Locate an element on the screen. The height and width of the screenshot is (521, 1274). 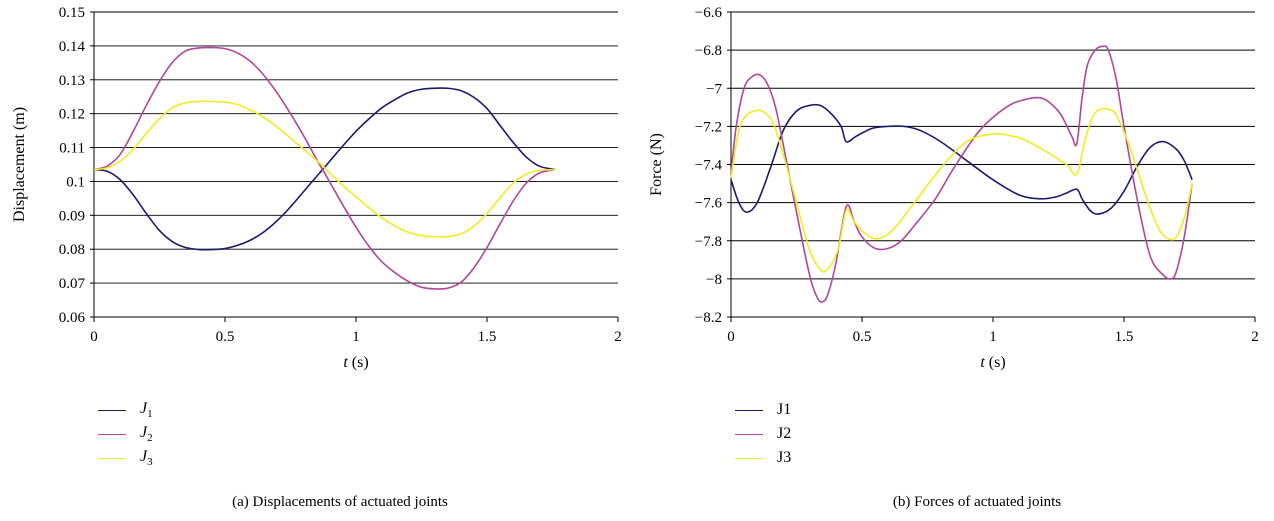
y-tick-label: −7.2 is located at coordinates (708, 127).